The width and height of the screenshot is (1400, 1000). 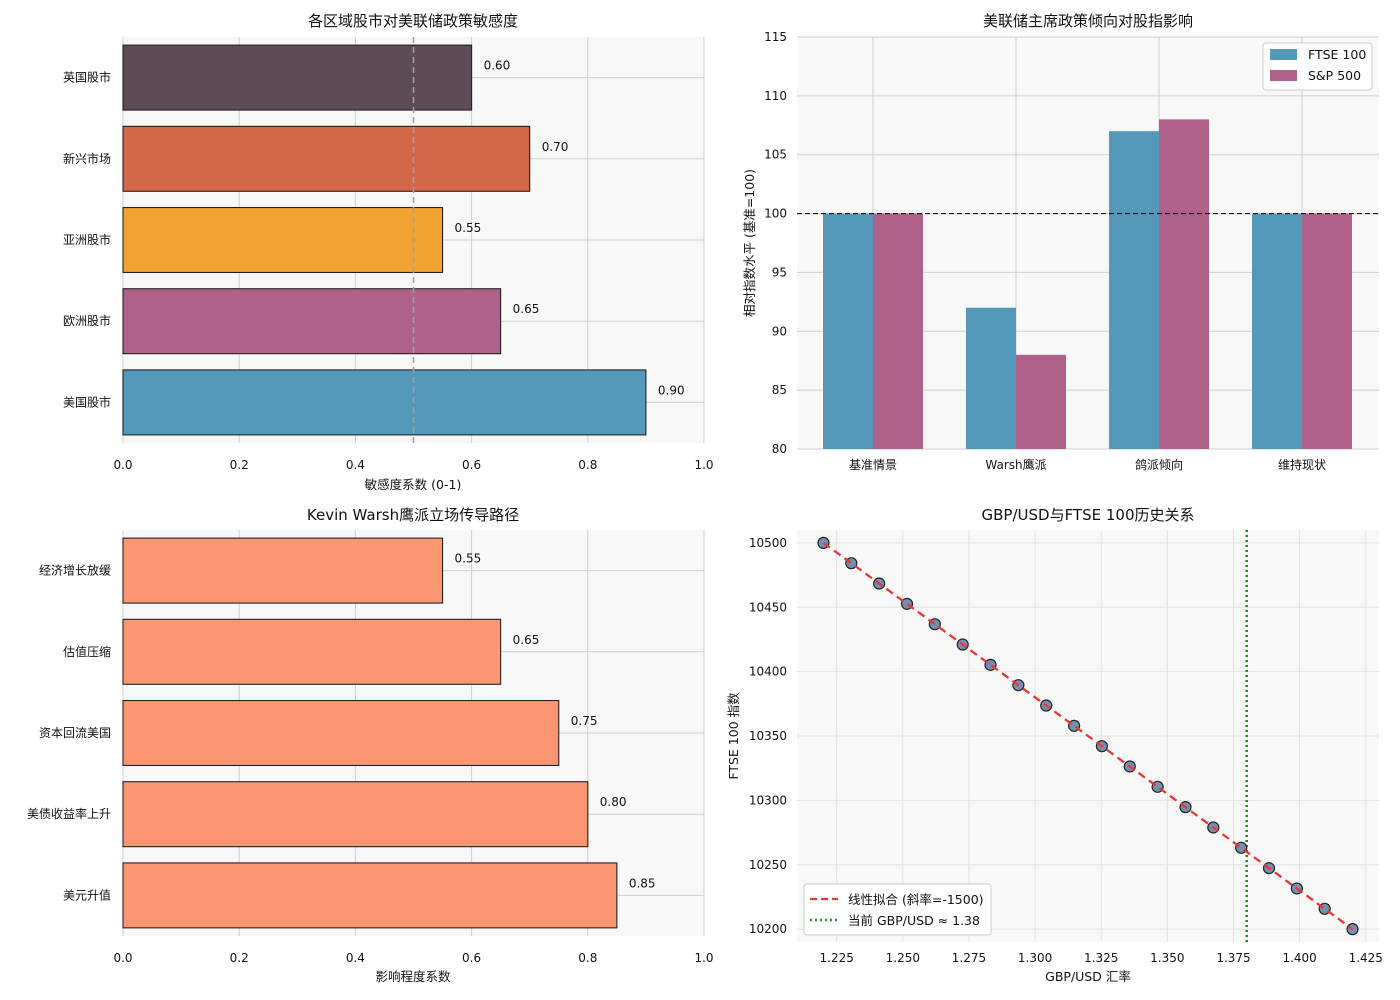 What do you see at coordinates (1101, 958) in the screenshot?
I see `x-tick-label: 1.325` at bounding box center [1101, 958].